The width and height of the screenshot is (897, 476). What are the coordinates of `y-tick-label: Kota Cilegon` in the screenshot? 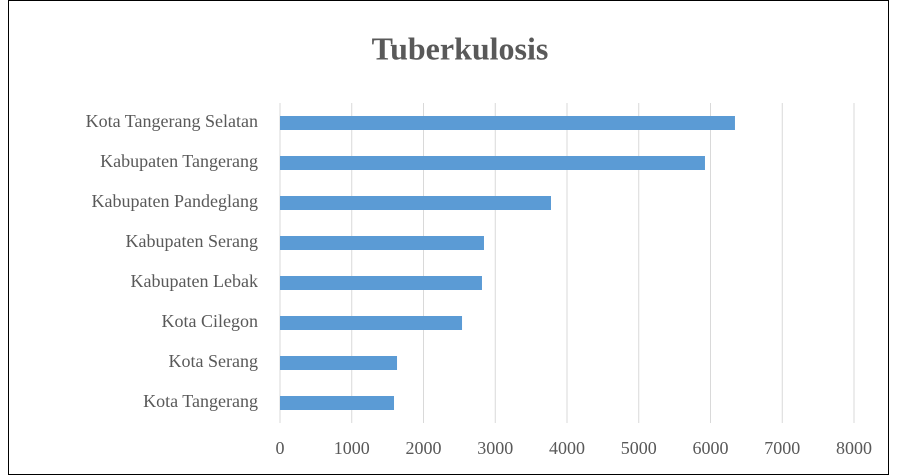 It's located at (210, 321).